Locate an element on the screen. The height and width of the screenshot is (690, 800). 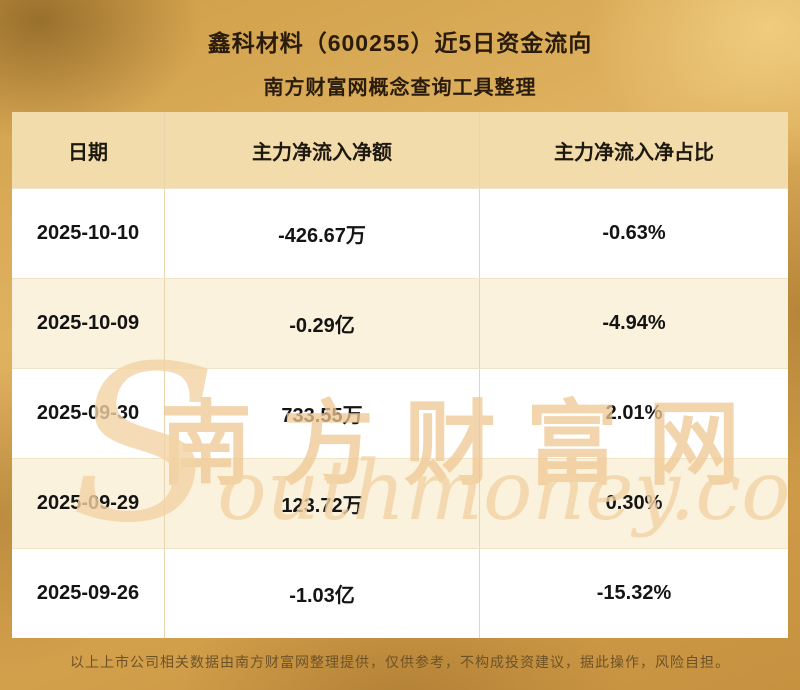
cell-net-inflow: -426.67万 is located at coordinates (322, 233).